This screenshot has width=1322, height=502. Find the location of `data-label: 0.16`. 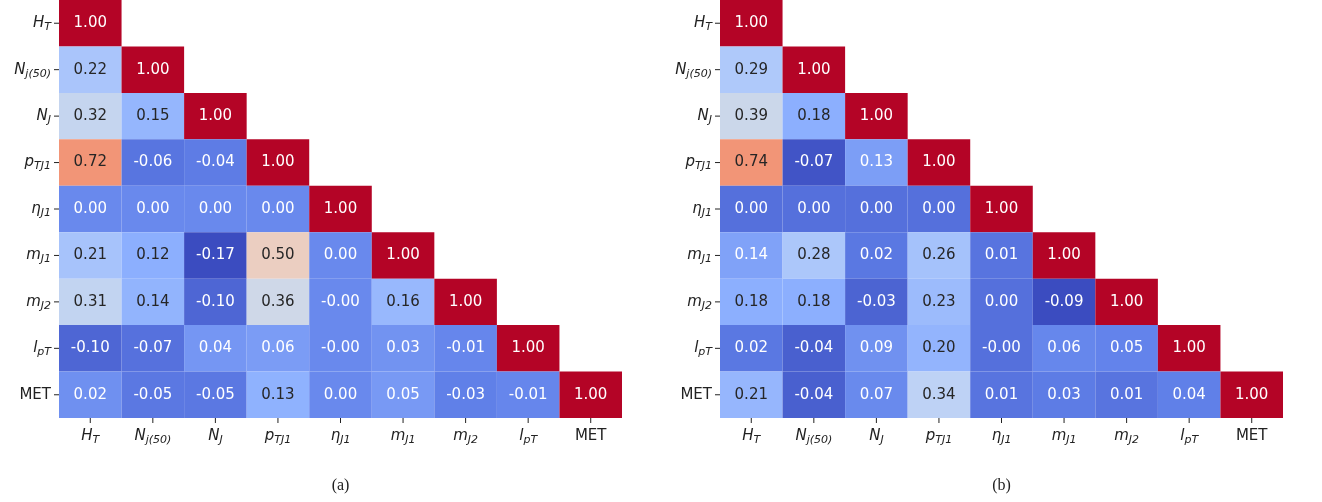

data-label: 0.16 is located at coordinates (403, 300).